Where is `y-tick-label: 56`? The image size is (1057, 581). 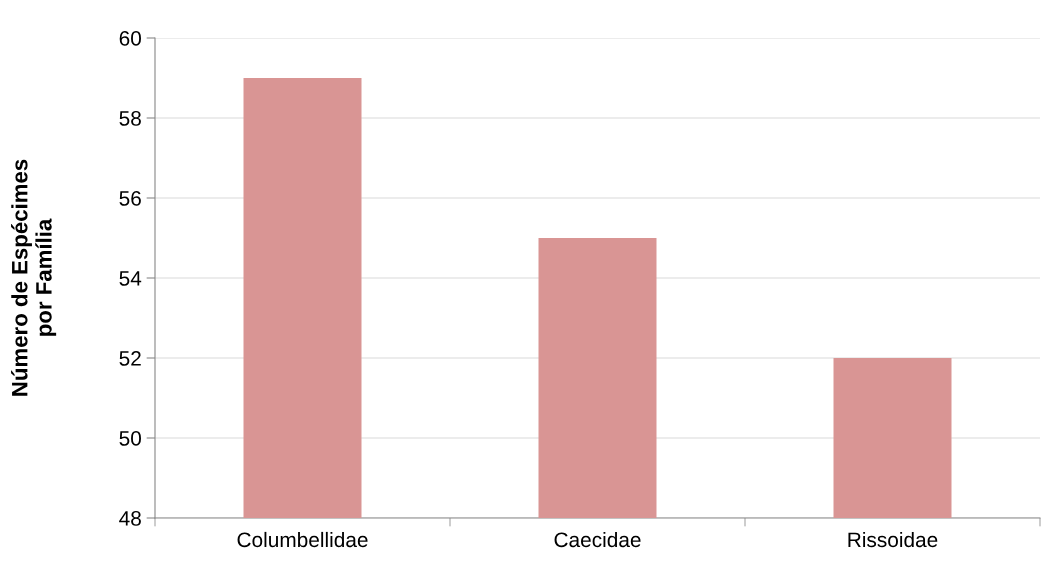 y-tick-label: 56 is located at coordinates (130, 198).